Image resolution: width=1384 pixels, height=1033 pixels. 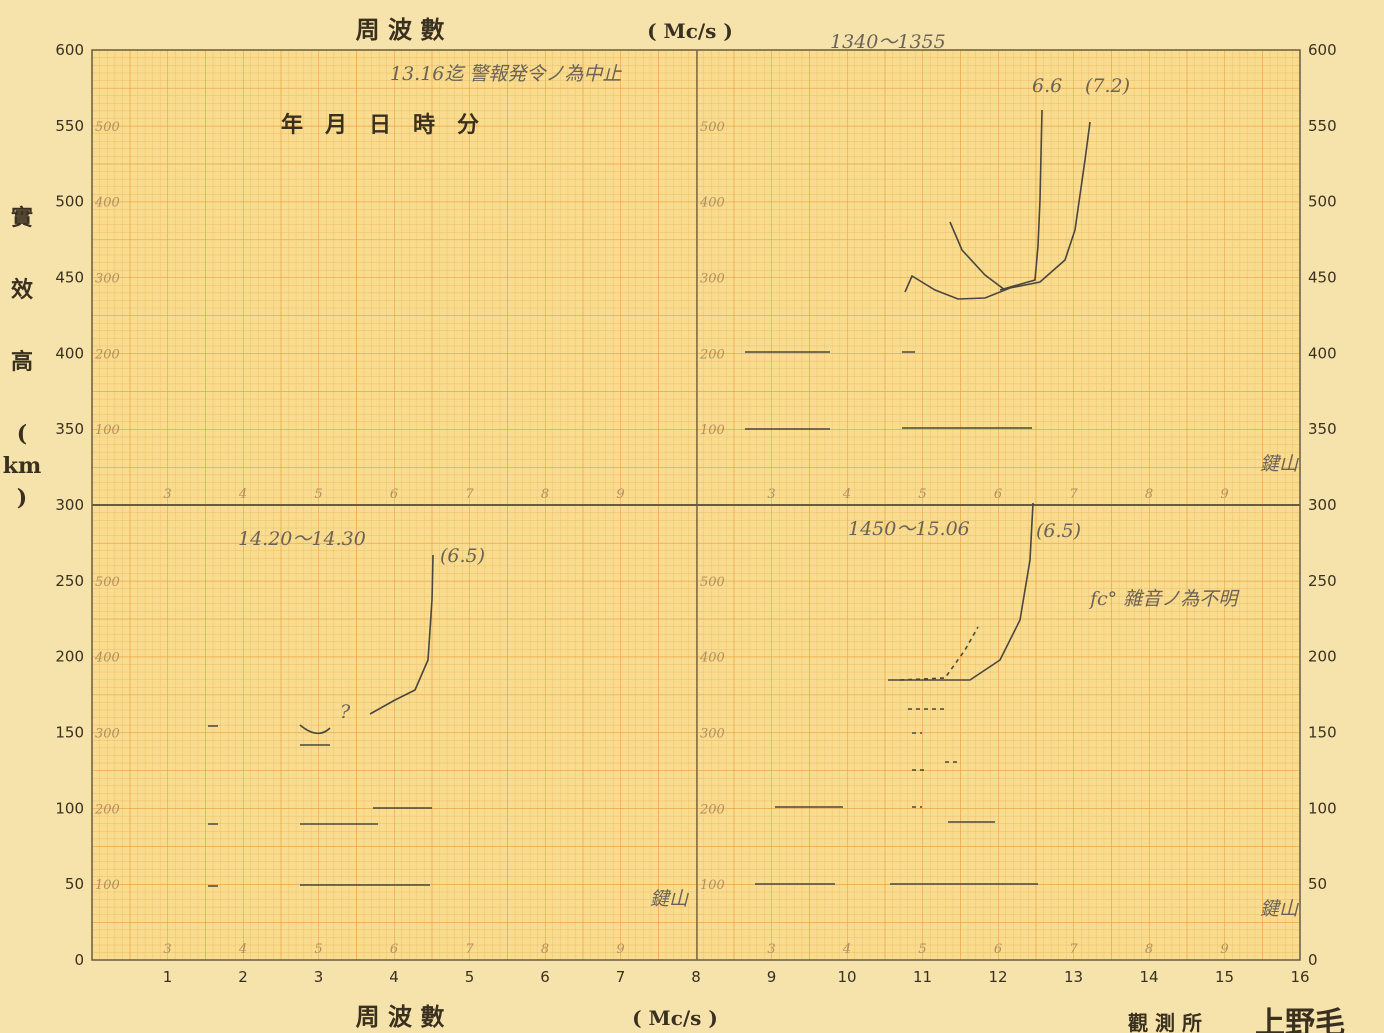 What do you see at coordinates (888, 42) in the screenshot?
I see `note-time: 1340～1355` at bounding box center [888, 42].